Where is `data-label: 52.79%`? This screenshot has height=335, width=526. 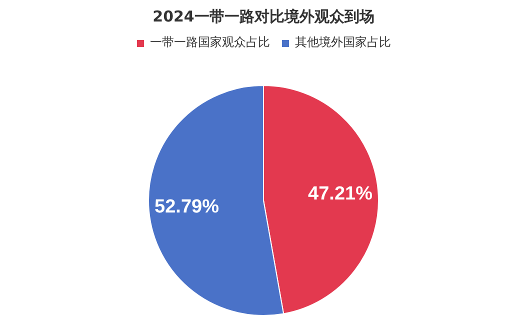
data-label: 52.79% is located at coordinates (187, 207).